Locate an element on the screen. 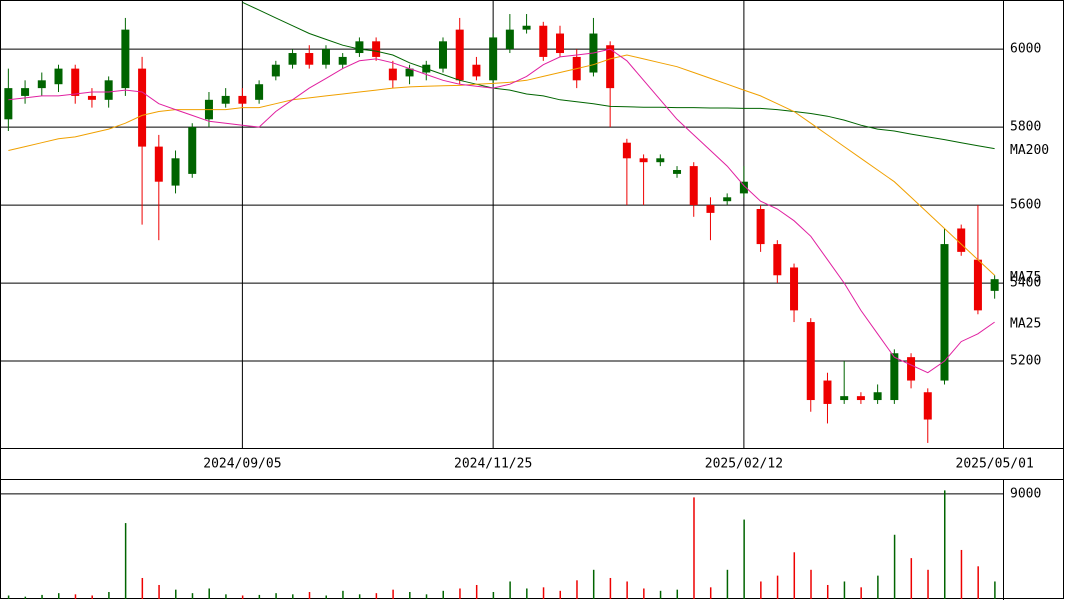 This screenshot has width=1065, height=604. y-tick-label: 5800 is located at coordinates (1025, 127).